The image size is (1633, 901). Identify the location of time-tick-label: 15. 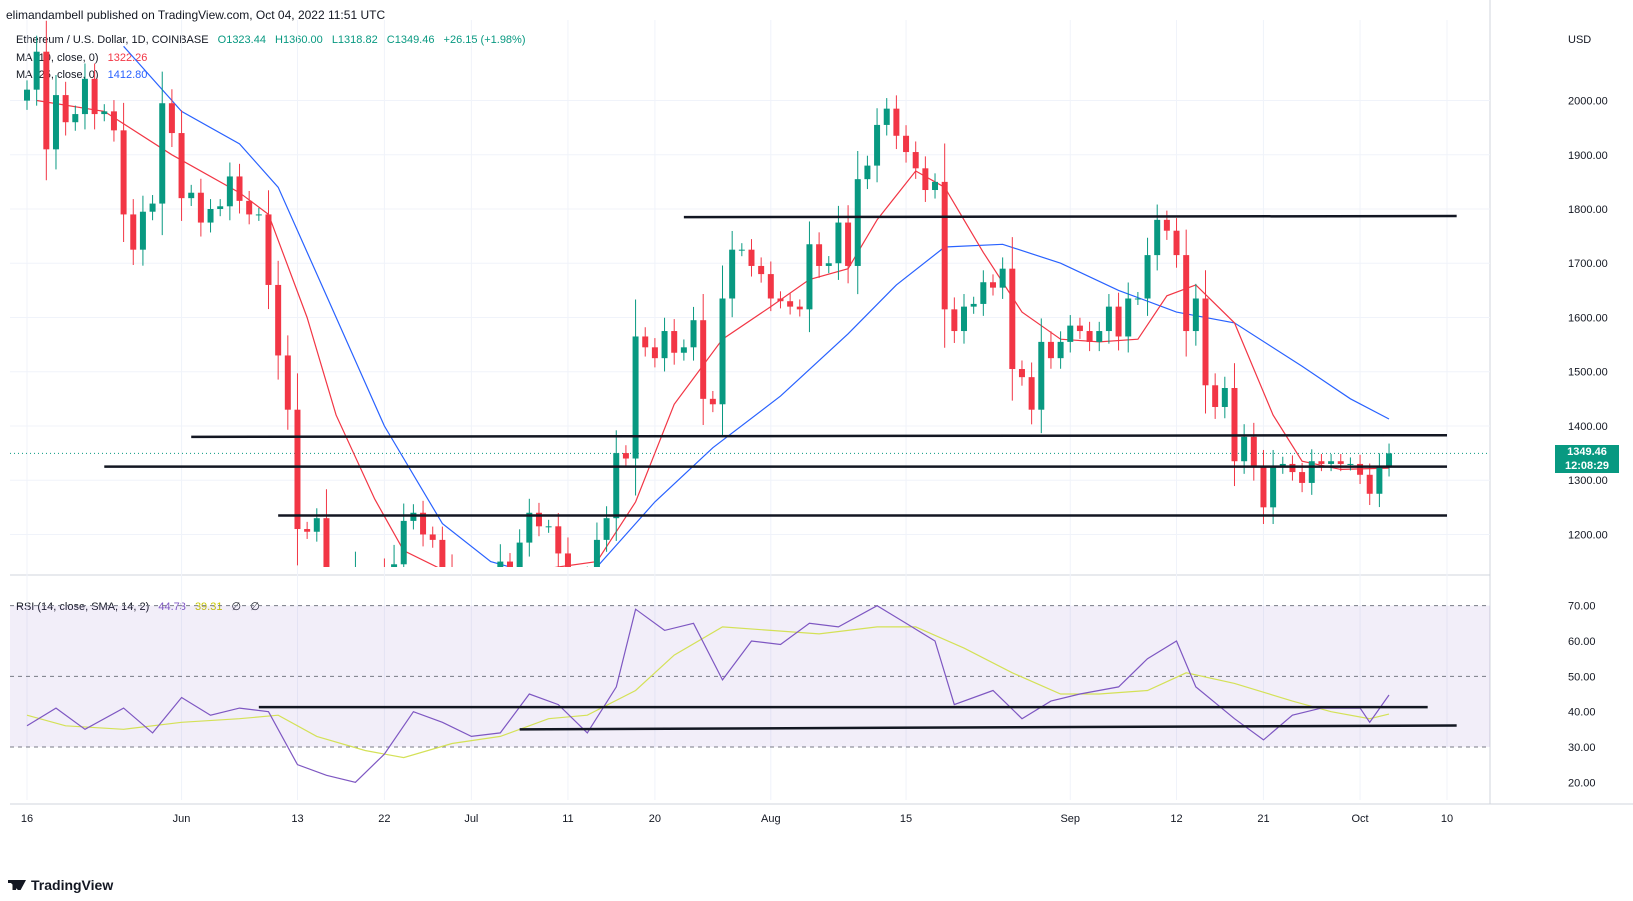
(906, 819).